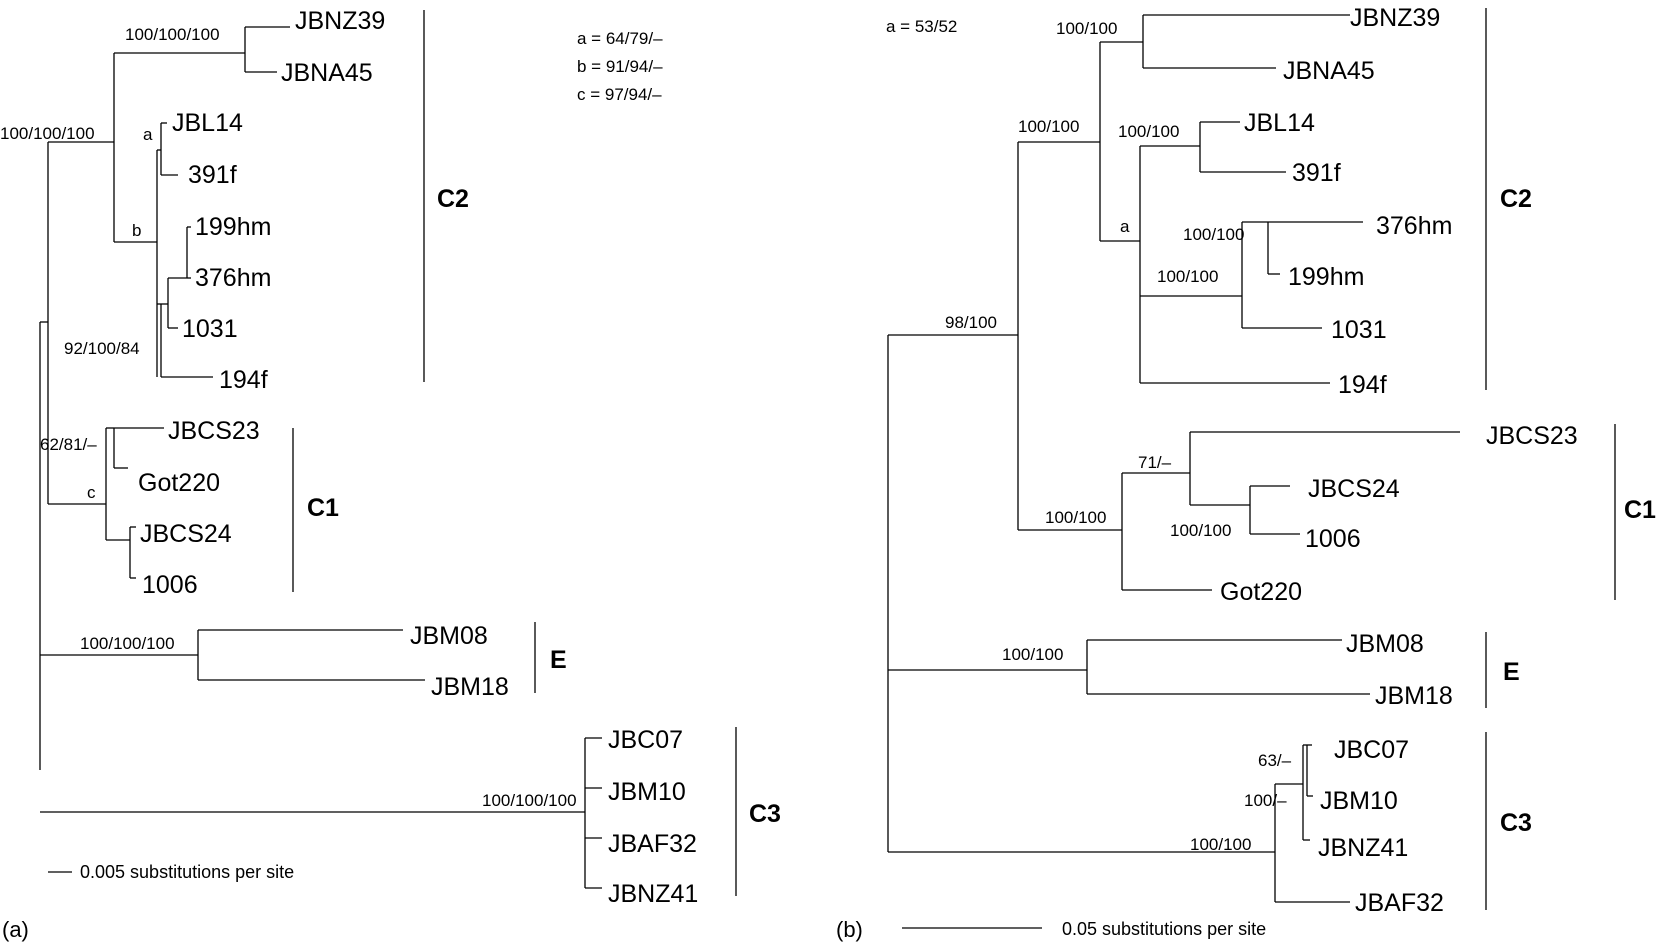 Image resolution: width=1657 pixels, height=946 pixels. Describe the element at coordinates (136, 230) in the screenshot. I see `support-value: b` at that location.